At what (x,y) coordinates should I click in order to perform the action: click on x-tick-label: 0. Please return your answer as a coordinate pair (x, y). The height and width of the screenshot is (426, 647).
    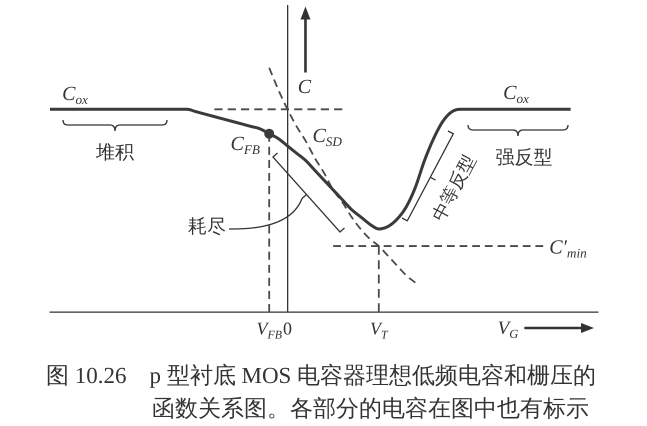
    Looking at the image, I should click on (287, 328).